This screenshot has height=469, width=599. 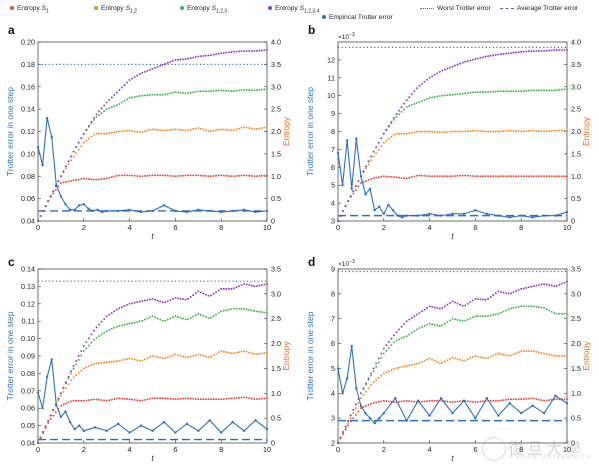 I want to click on y-left-tick-label: 0.05, so click(x=28, y=425).